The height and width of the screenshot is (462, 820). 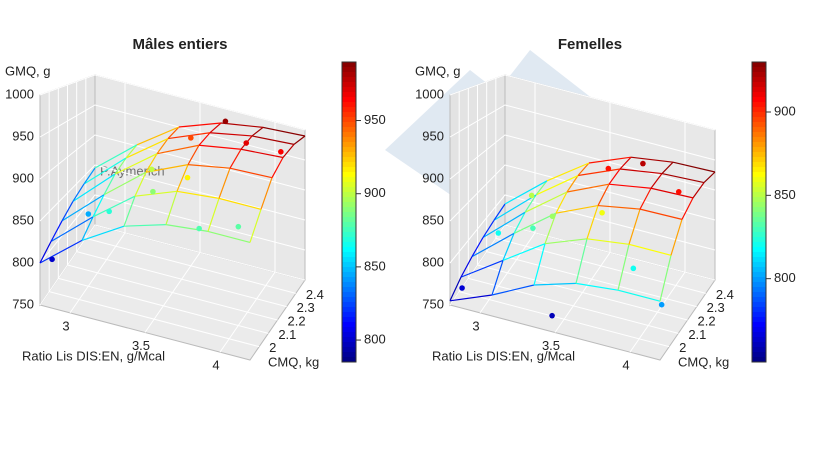 I want to click on colorbar-tick-label: 800, so click(x=375, y=338).